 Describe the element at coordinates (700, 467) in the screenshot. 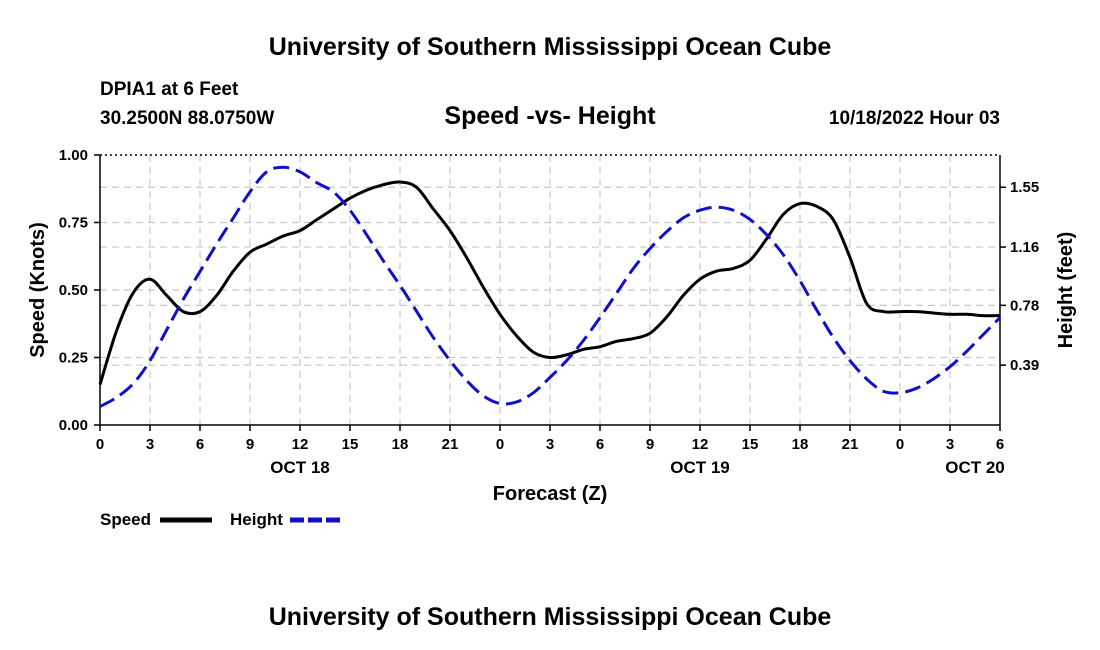

I see `date-label: OCT 19` at that location.